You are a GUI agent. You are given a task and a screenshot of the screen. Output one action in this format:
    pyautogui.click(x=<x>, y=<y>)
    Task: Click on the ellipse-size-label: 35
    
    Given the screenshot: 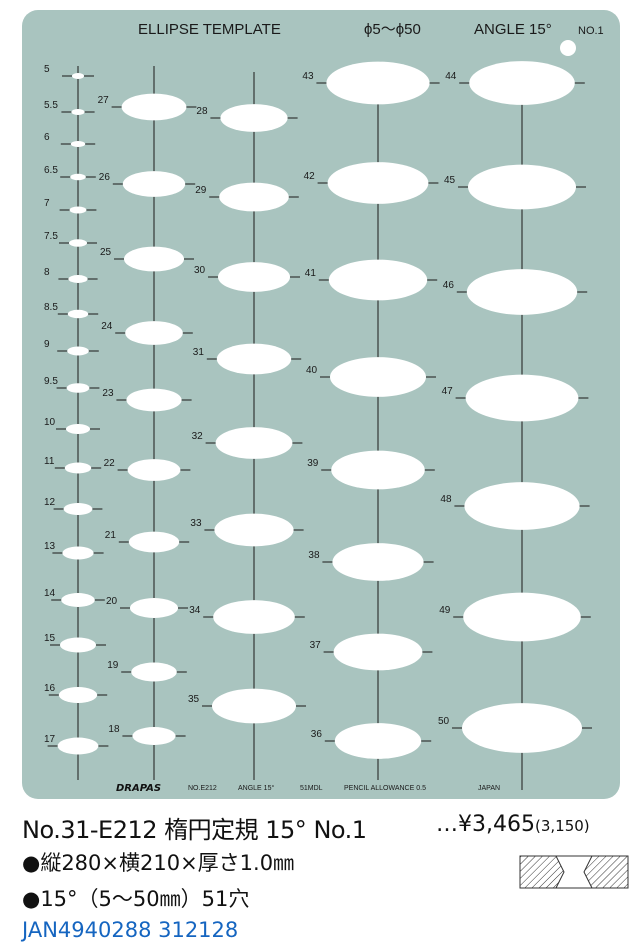 What is the action you would take?
    pyautogui.click(x=194, y=699)
    